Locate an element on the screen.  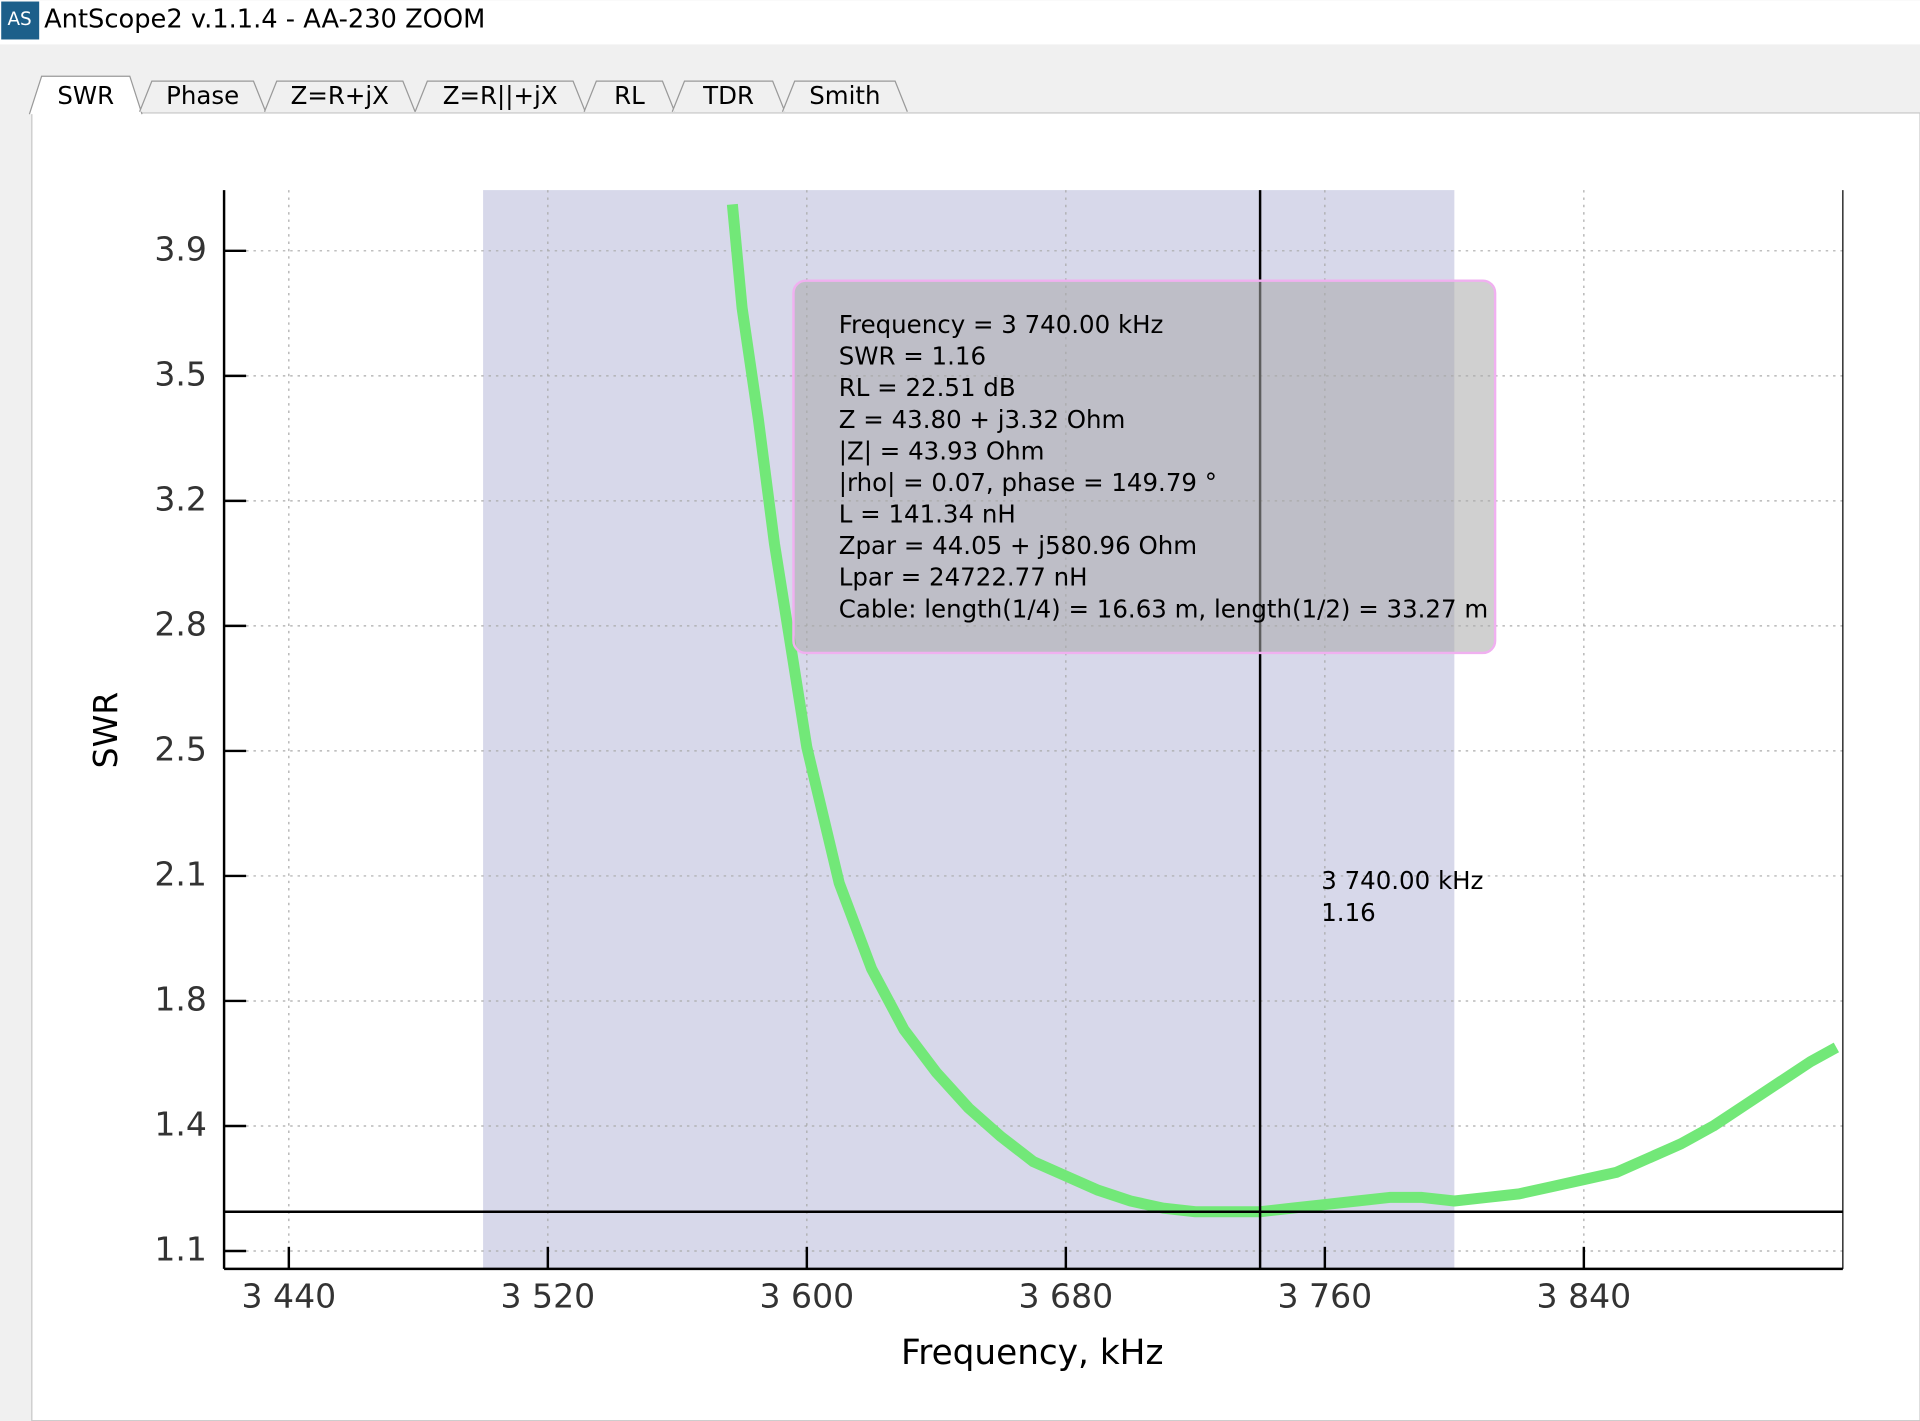
y-tick-label: 1.1 is located at coordinates (180, 1249).